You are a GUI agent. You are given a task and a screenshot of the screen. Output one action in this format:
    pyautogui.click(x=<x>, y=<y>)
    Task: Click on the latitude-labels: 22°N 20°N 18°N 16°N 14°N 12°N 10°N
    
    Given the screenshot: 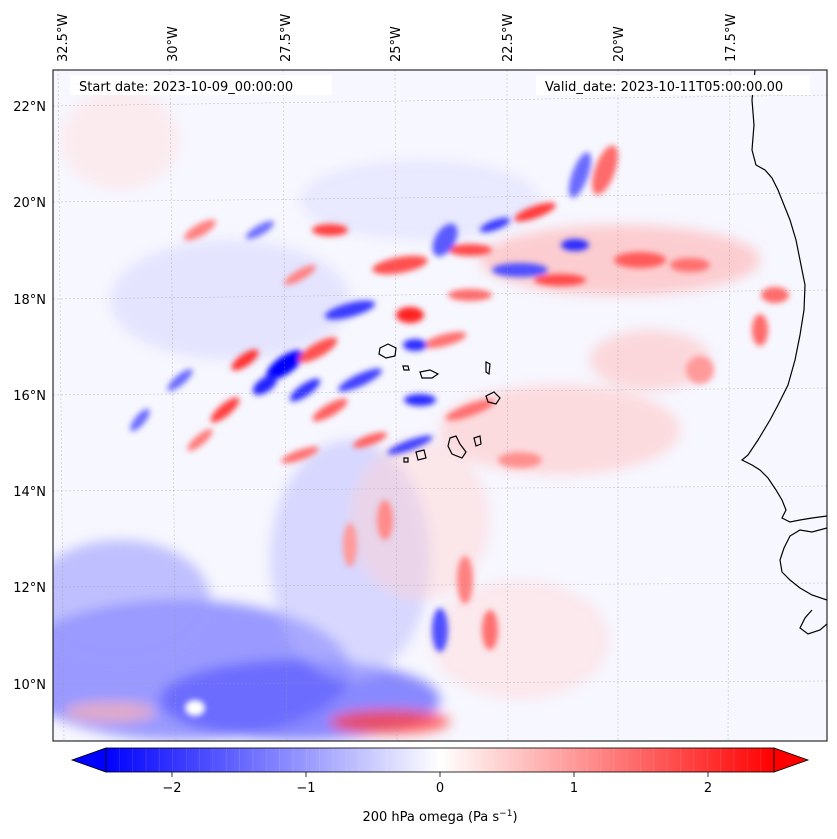 What is the action you would take?
    pyautogui.click(x=29, y=396)
    